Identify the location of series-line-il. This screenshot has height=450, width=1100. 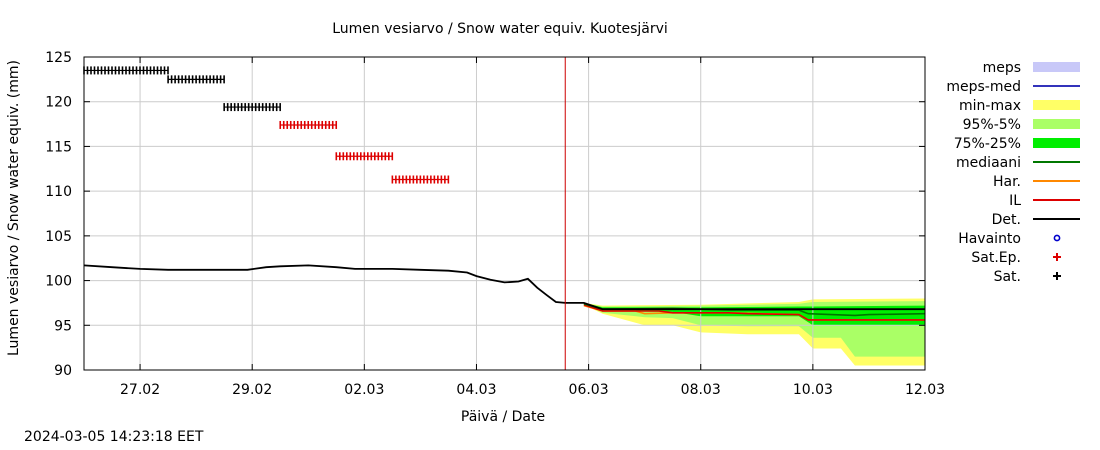
(754, 312).